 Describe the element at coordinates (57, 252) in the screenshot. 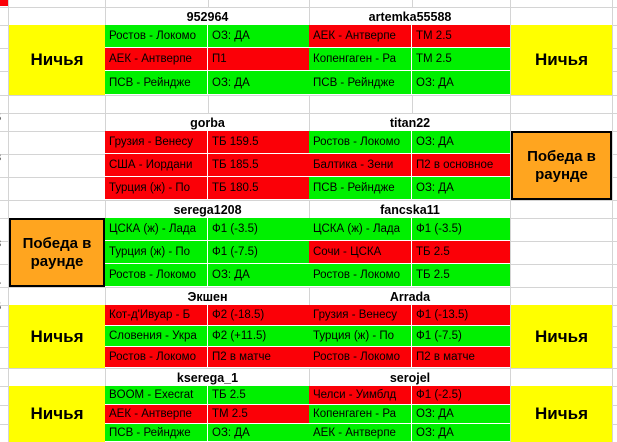

I see `result-cell-left: Победа в раунде` at that location.